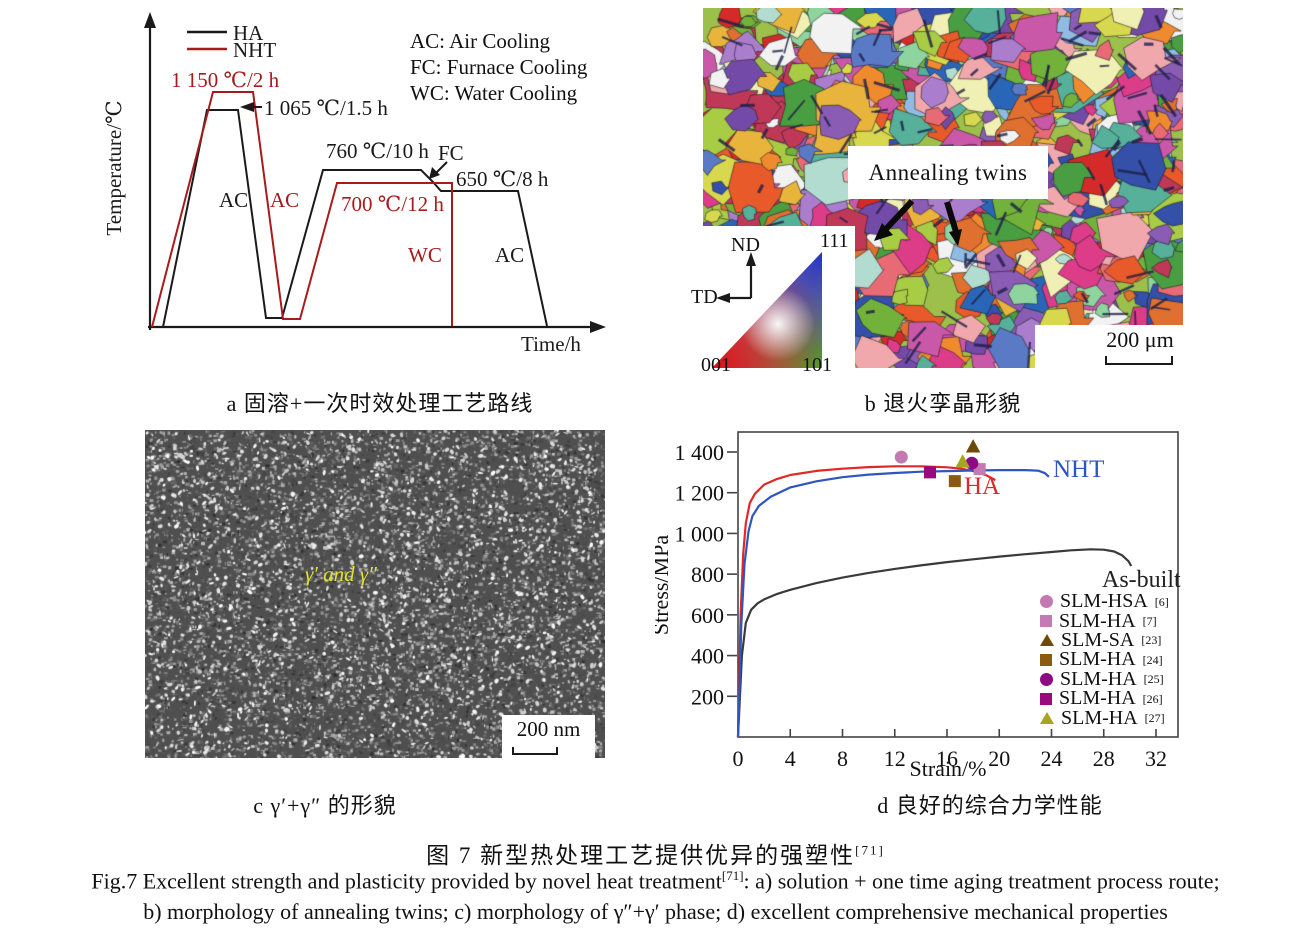  I want to click on panel-c-scalebar-box: 200 nm, so click(548, 736).